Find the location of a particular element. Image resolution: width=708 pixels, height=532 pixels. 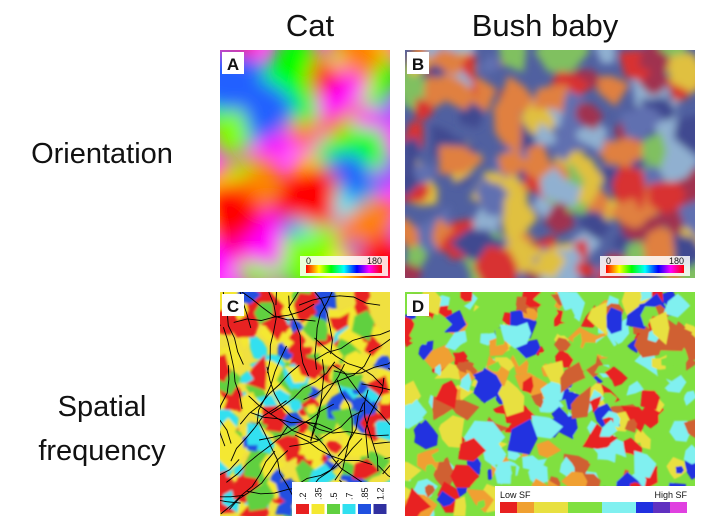

legend-label: .5 is located at coordinates (334, 496).